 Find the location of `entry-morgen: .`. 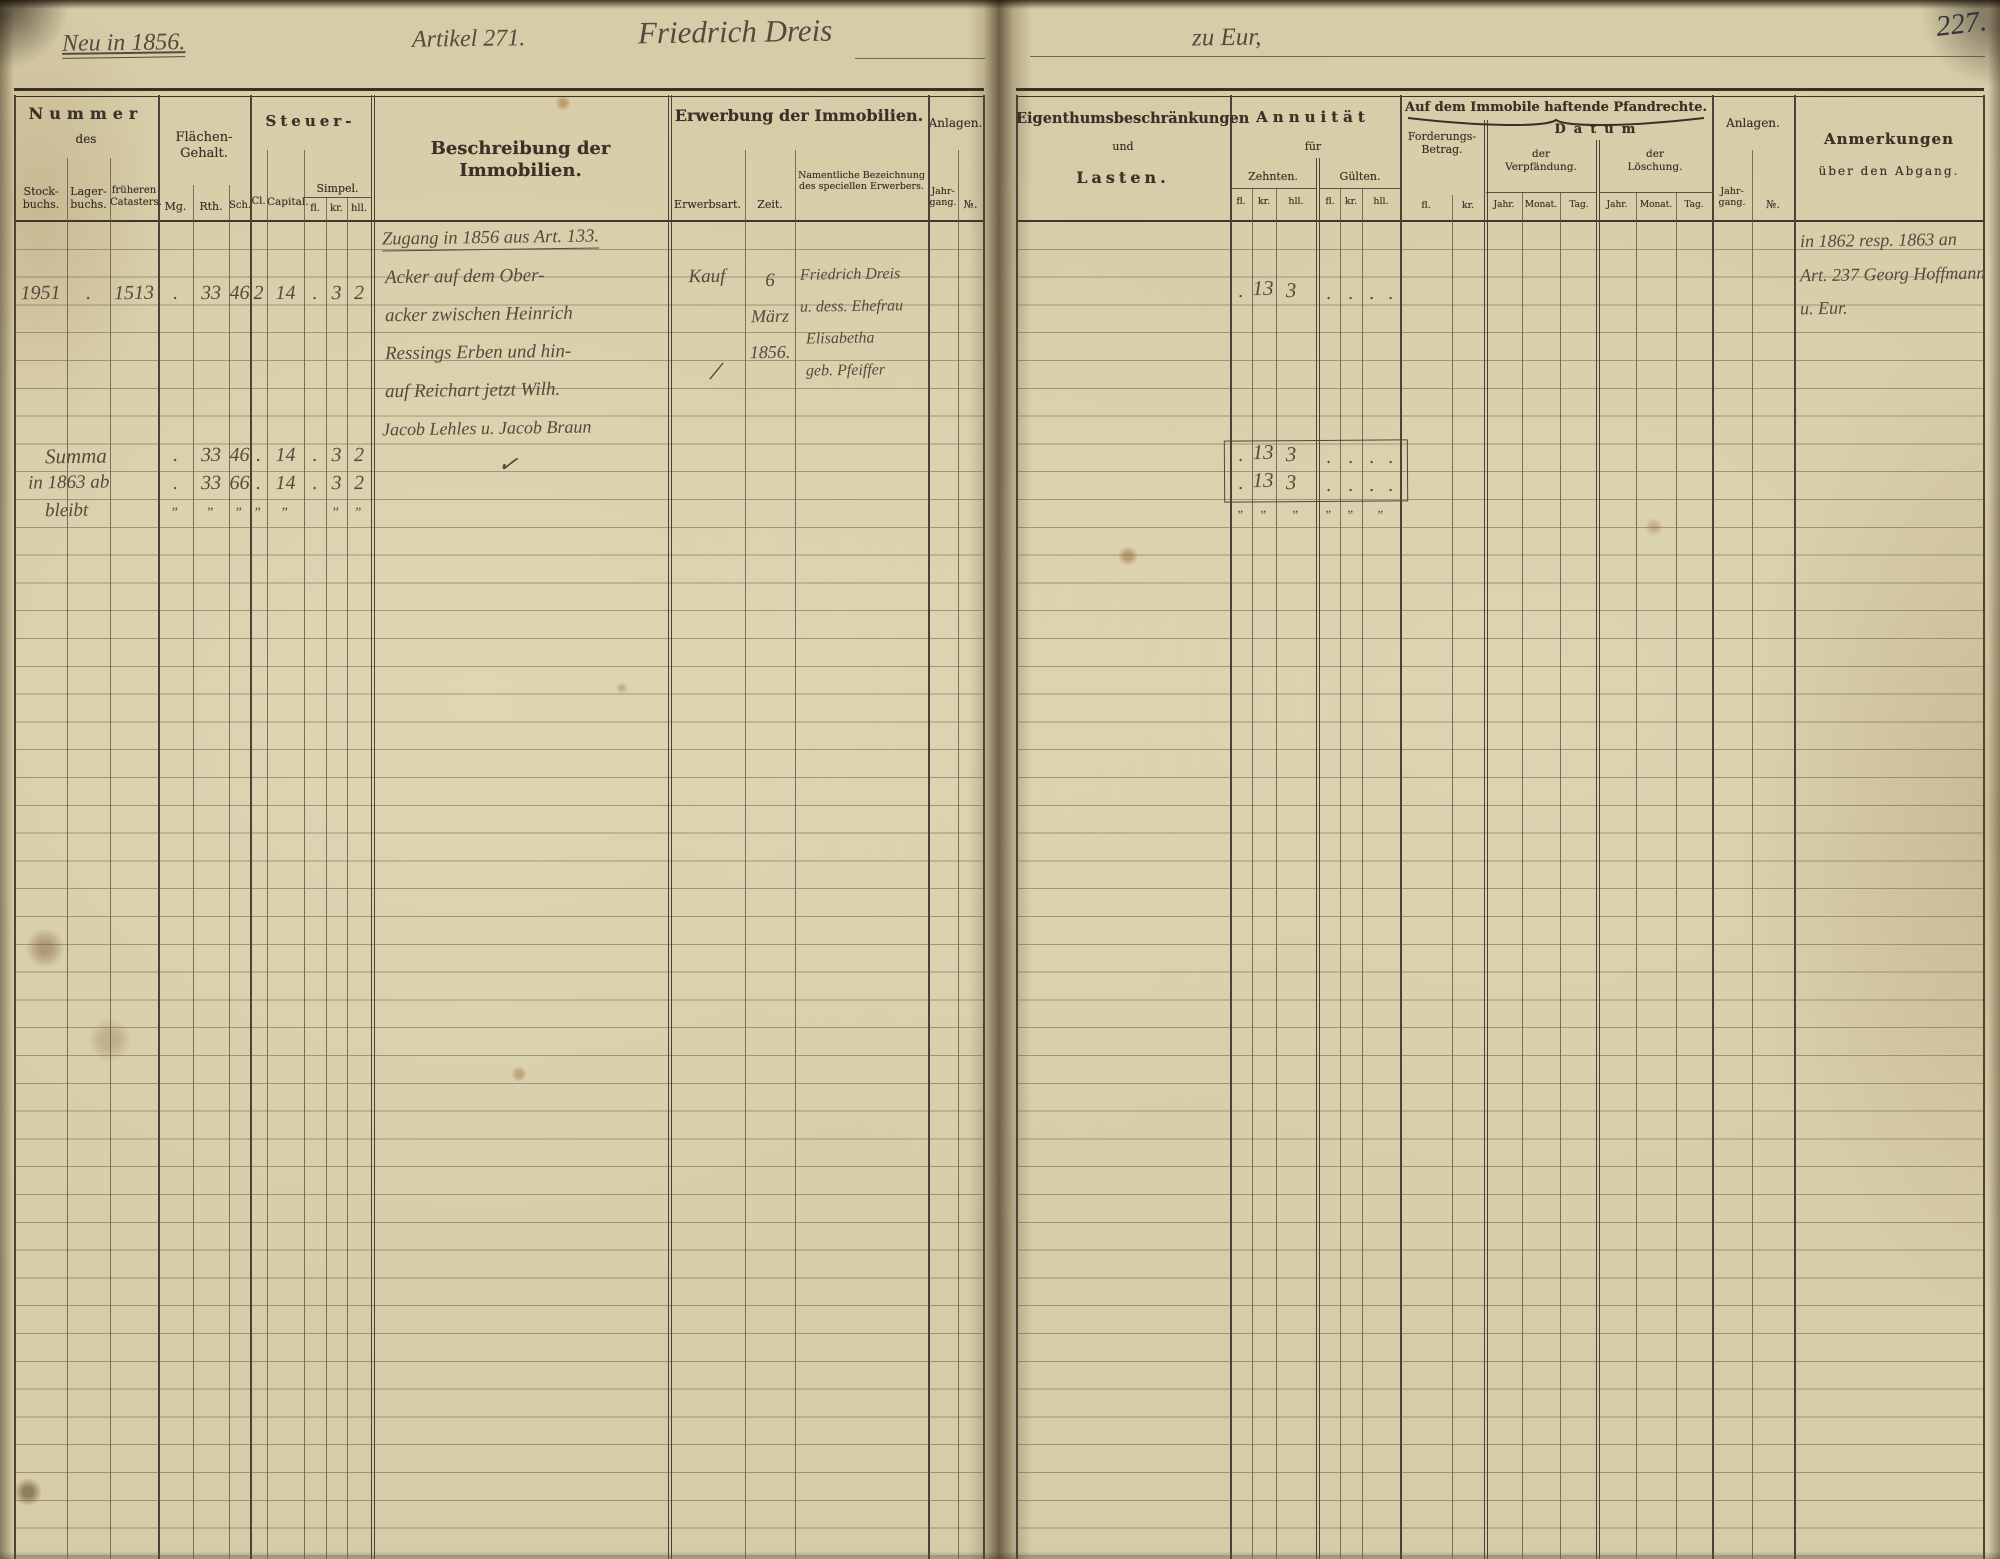

entry-morgen: . is located at coordinates (175, 293).